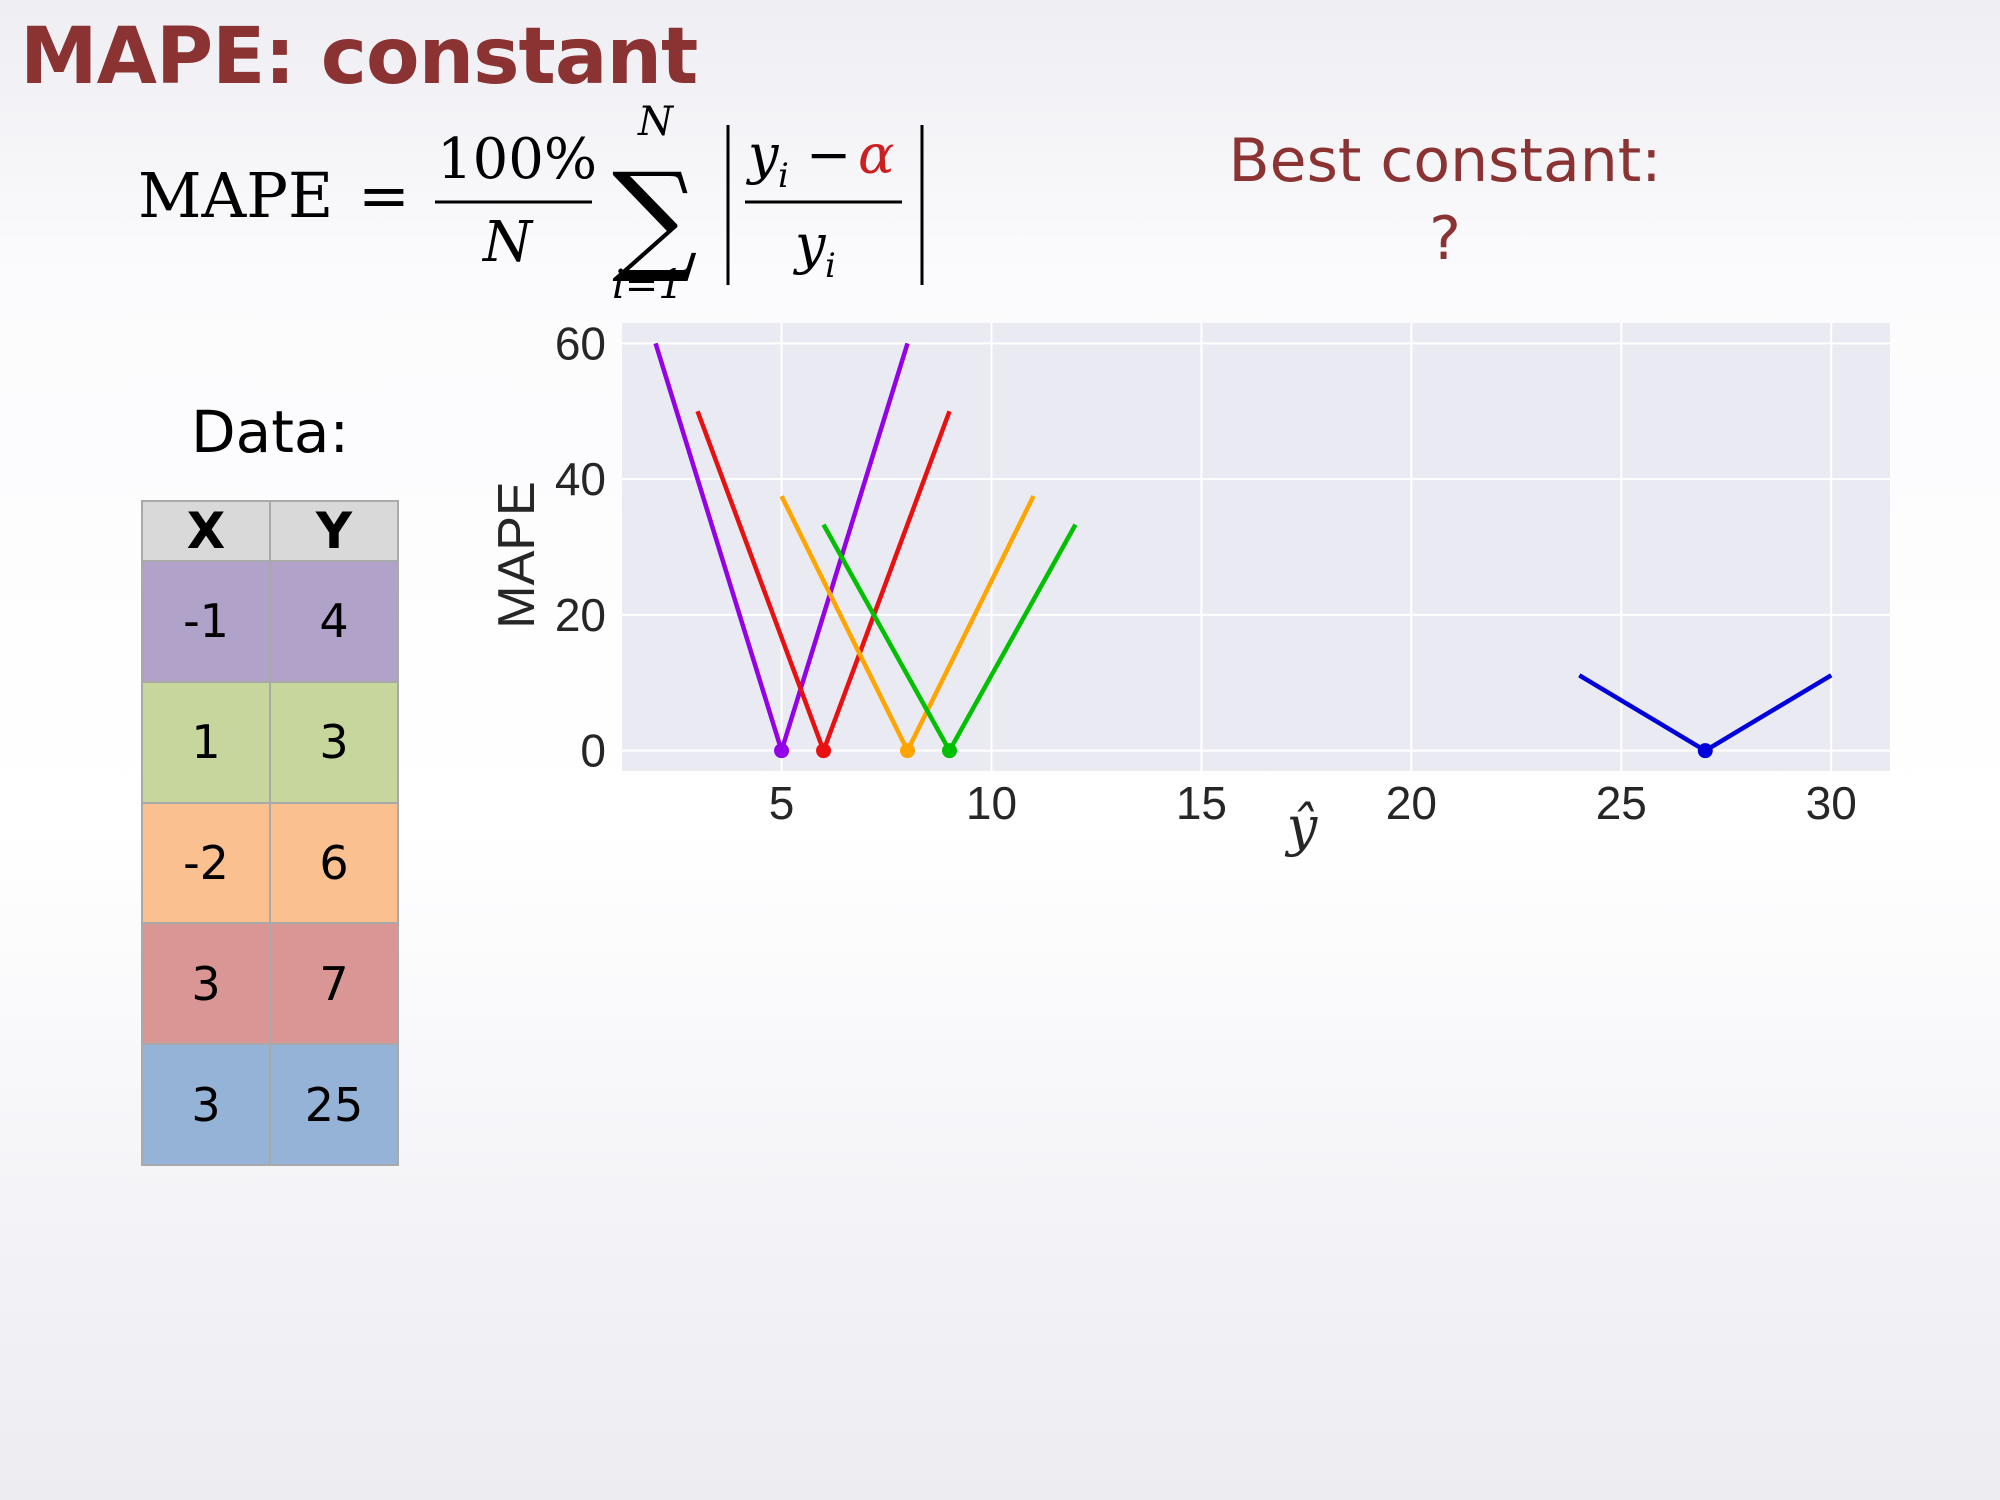  Describe the element at coordinates (656, 122) in the screenshot. I see `formula-sum-upper: N` at that location.